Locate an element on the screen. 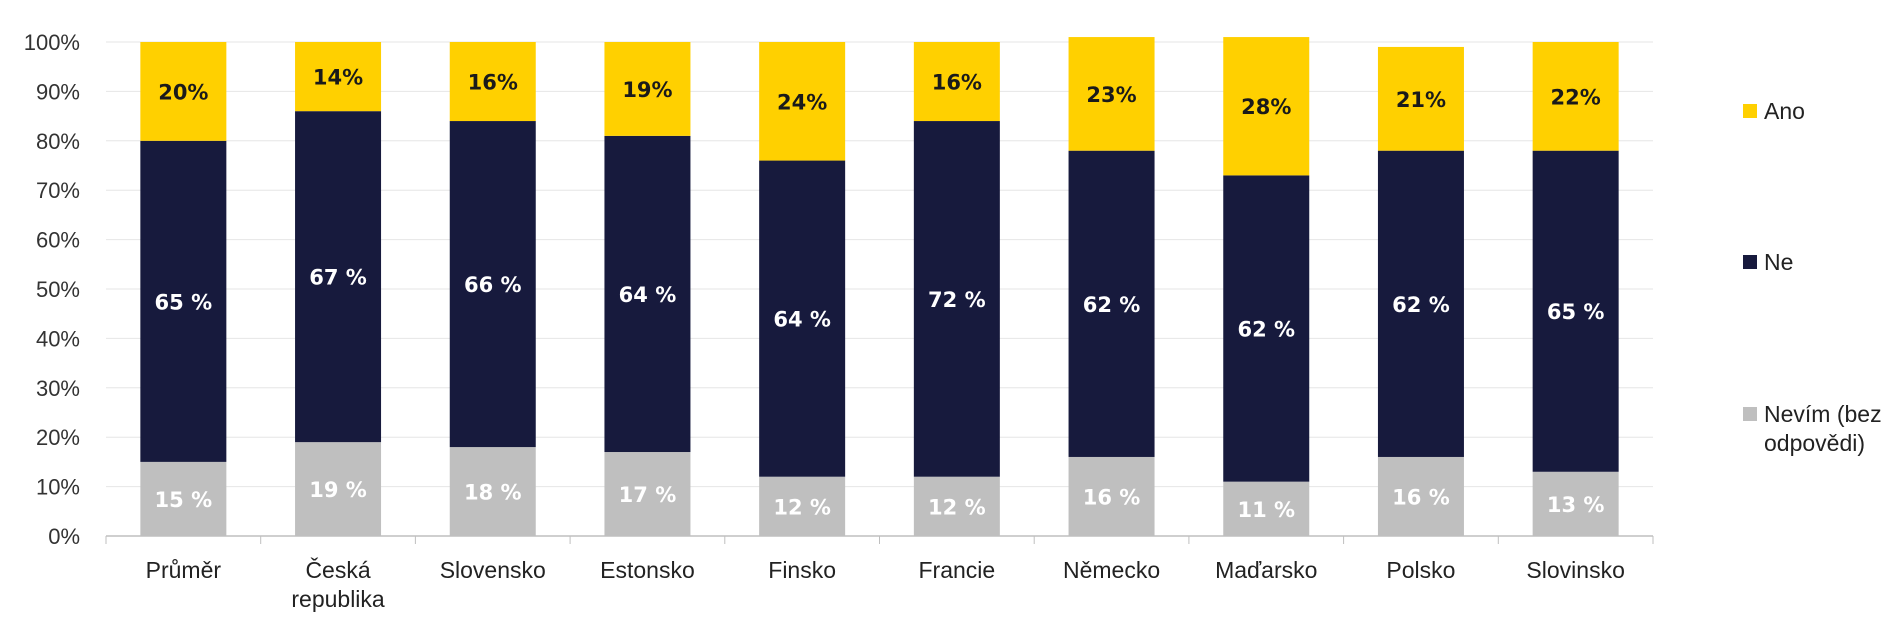 The width and height of the screenshot is (1899, 630). x-tick-label: Estonsko is located at coordinates (647, 570).